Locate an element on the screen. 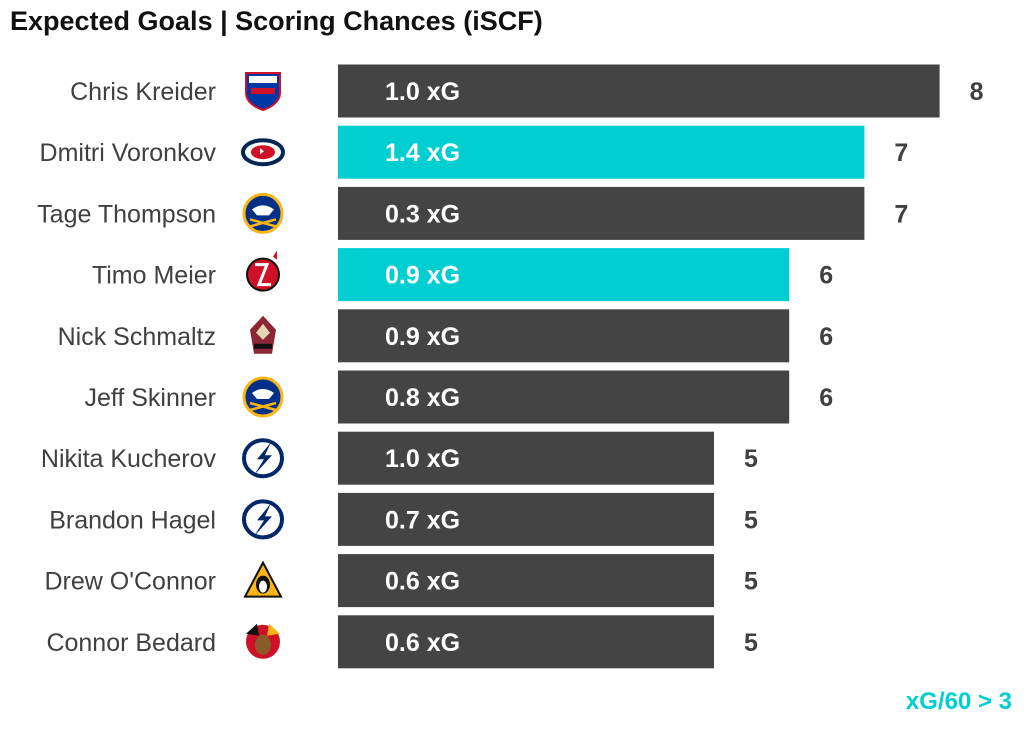  rangers-logo-icon is located at coordinates (263, 92).